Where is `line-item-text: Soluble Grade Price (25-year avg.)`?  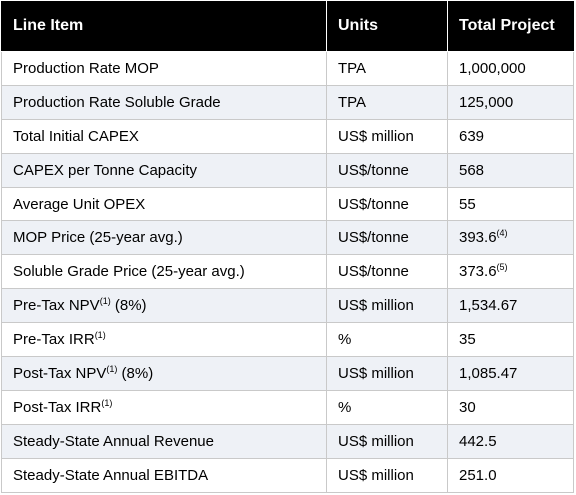 line-item-text: Soluble Grade Price (25-year avg.) is located at coordinates (129, 272).